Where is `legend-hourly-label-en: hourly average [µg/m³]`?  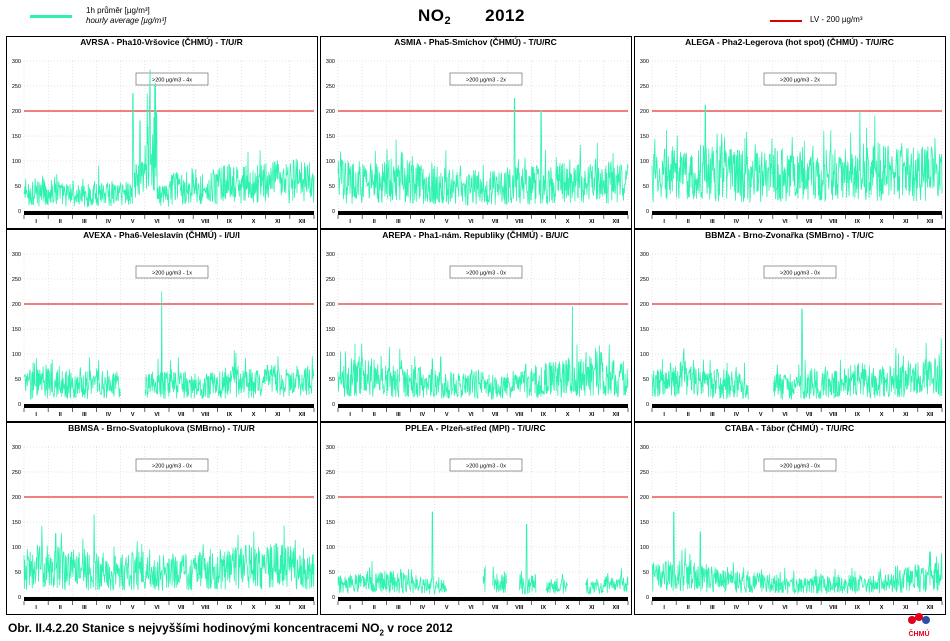
legend-hourly-label-en: hourly average [µg/m³] is located at coordinates (126, 20).